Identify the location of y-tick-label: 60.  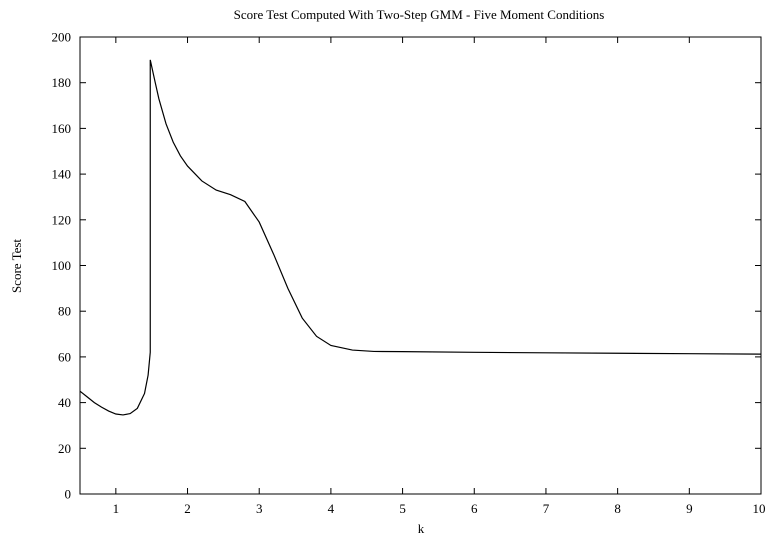
(64, 356).